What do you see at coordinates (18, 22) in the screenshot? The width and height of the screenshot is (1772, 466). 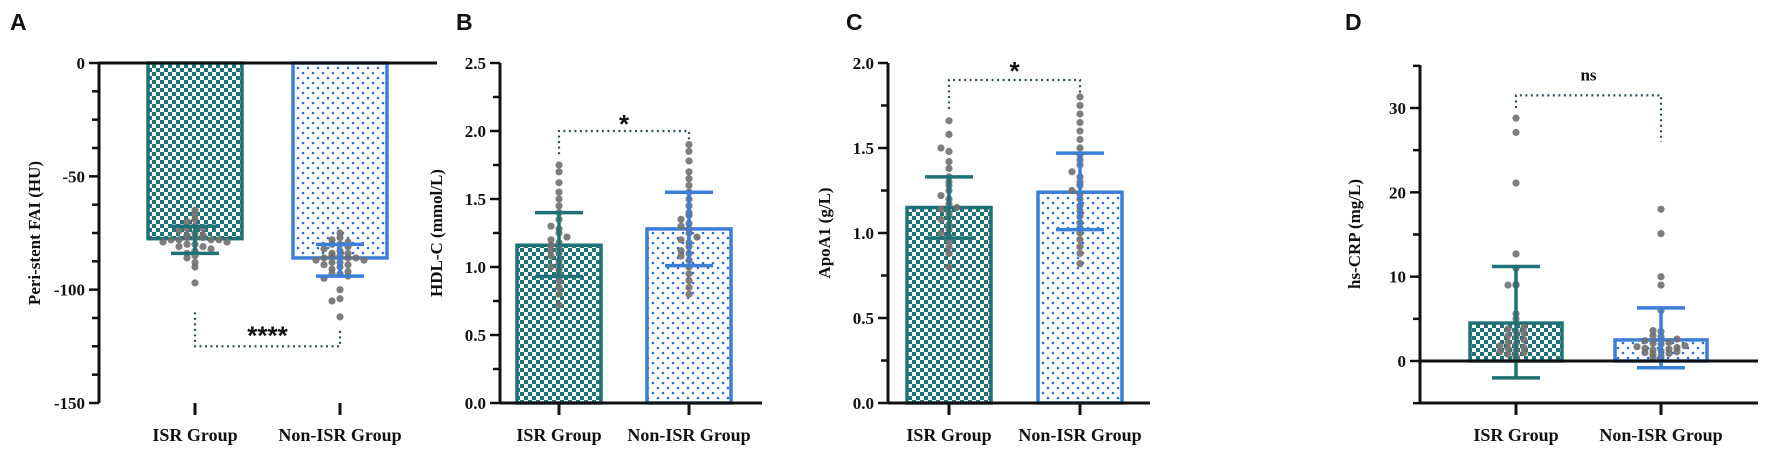 I see `panel-letter: A` at bounding box center [18, 22].